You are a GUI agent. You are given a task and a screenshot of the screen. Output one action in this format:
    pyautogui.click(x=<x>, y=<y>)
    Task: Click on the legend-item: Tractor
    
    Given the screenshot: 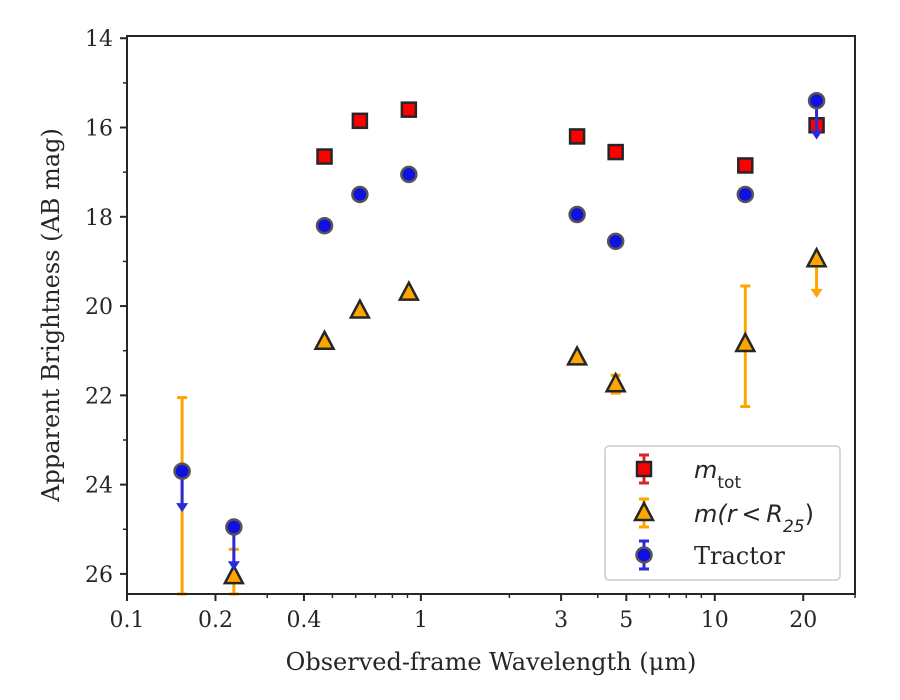 What is the action you would take?
    pyautogui.click(x=710, y=555)
    